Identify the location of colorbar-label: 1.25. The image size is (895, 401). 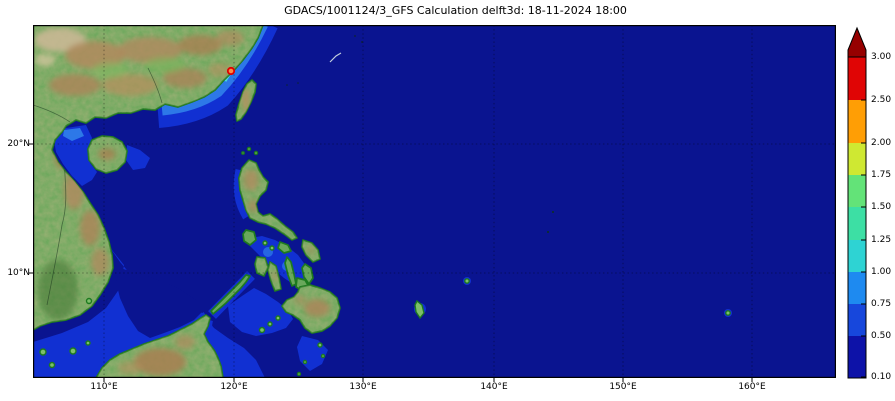
(881, 240).